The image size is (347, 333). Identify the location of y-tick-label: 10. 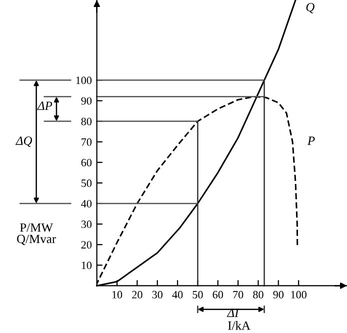
(87, 266).